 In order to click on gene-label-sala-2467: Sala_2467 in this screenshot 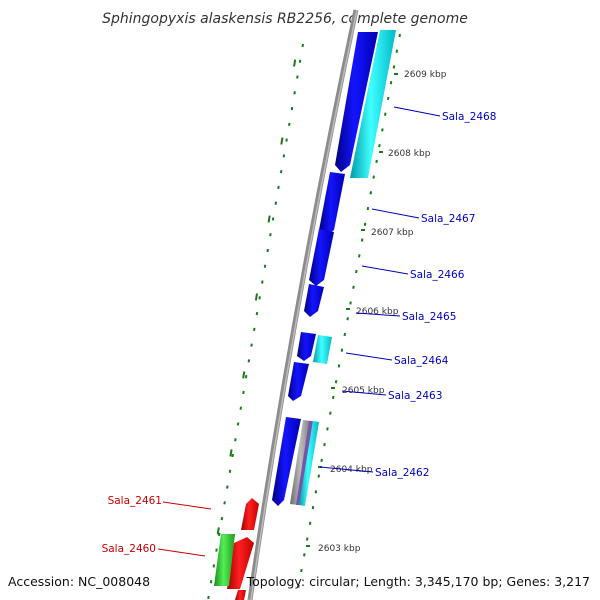, I will do `click(448, 219)`.